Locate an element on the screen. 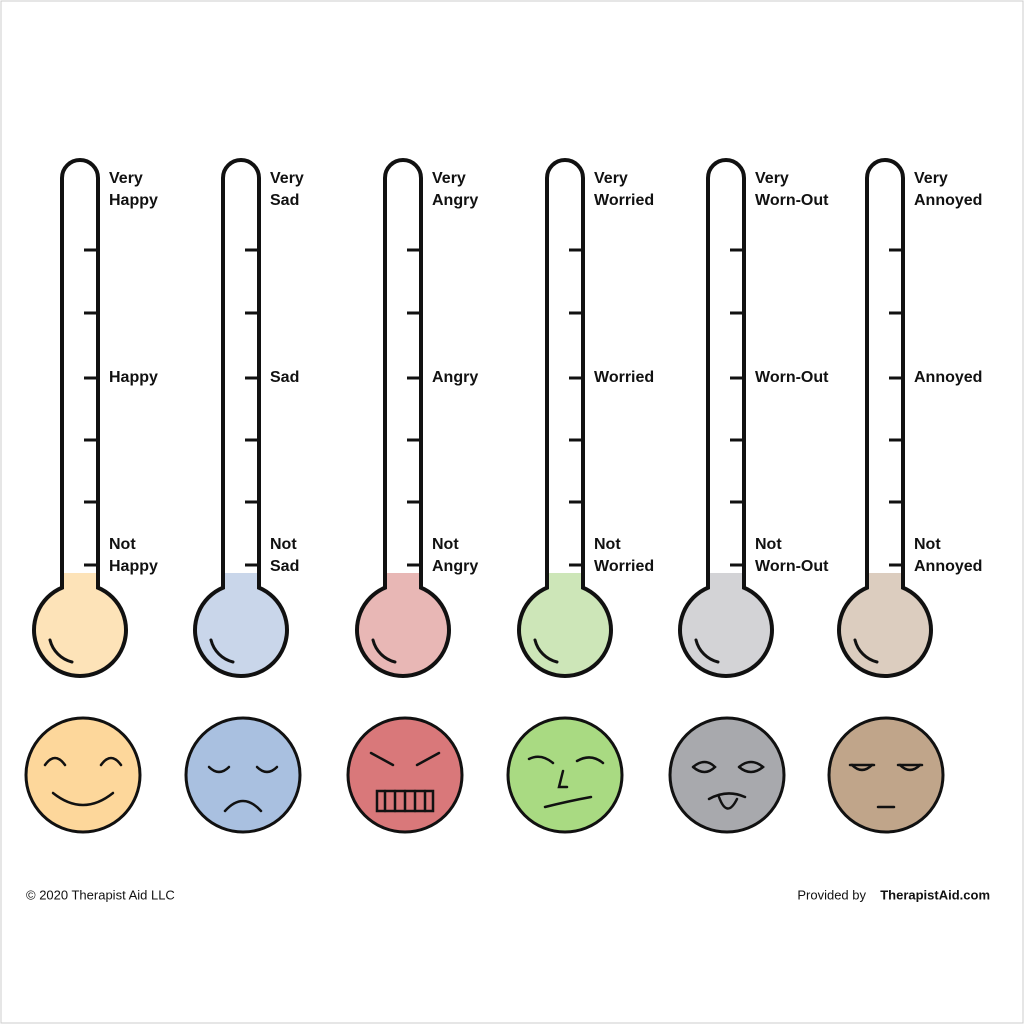  site-name: TherapistAid.com is located at coordinates (935, 894).